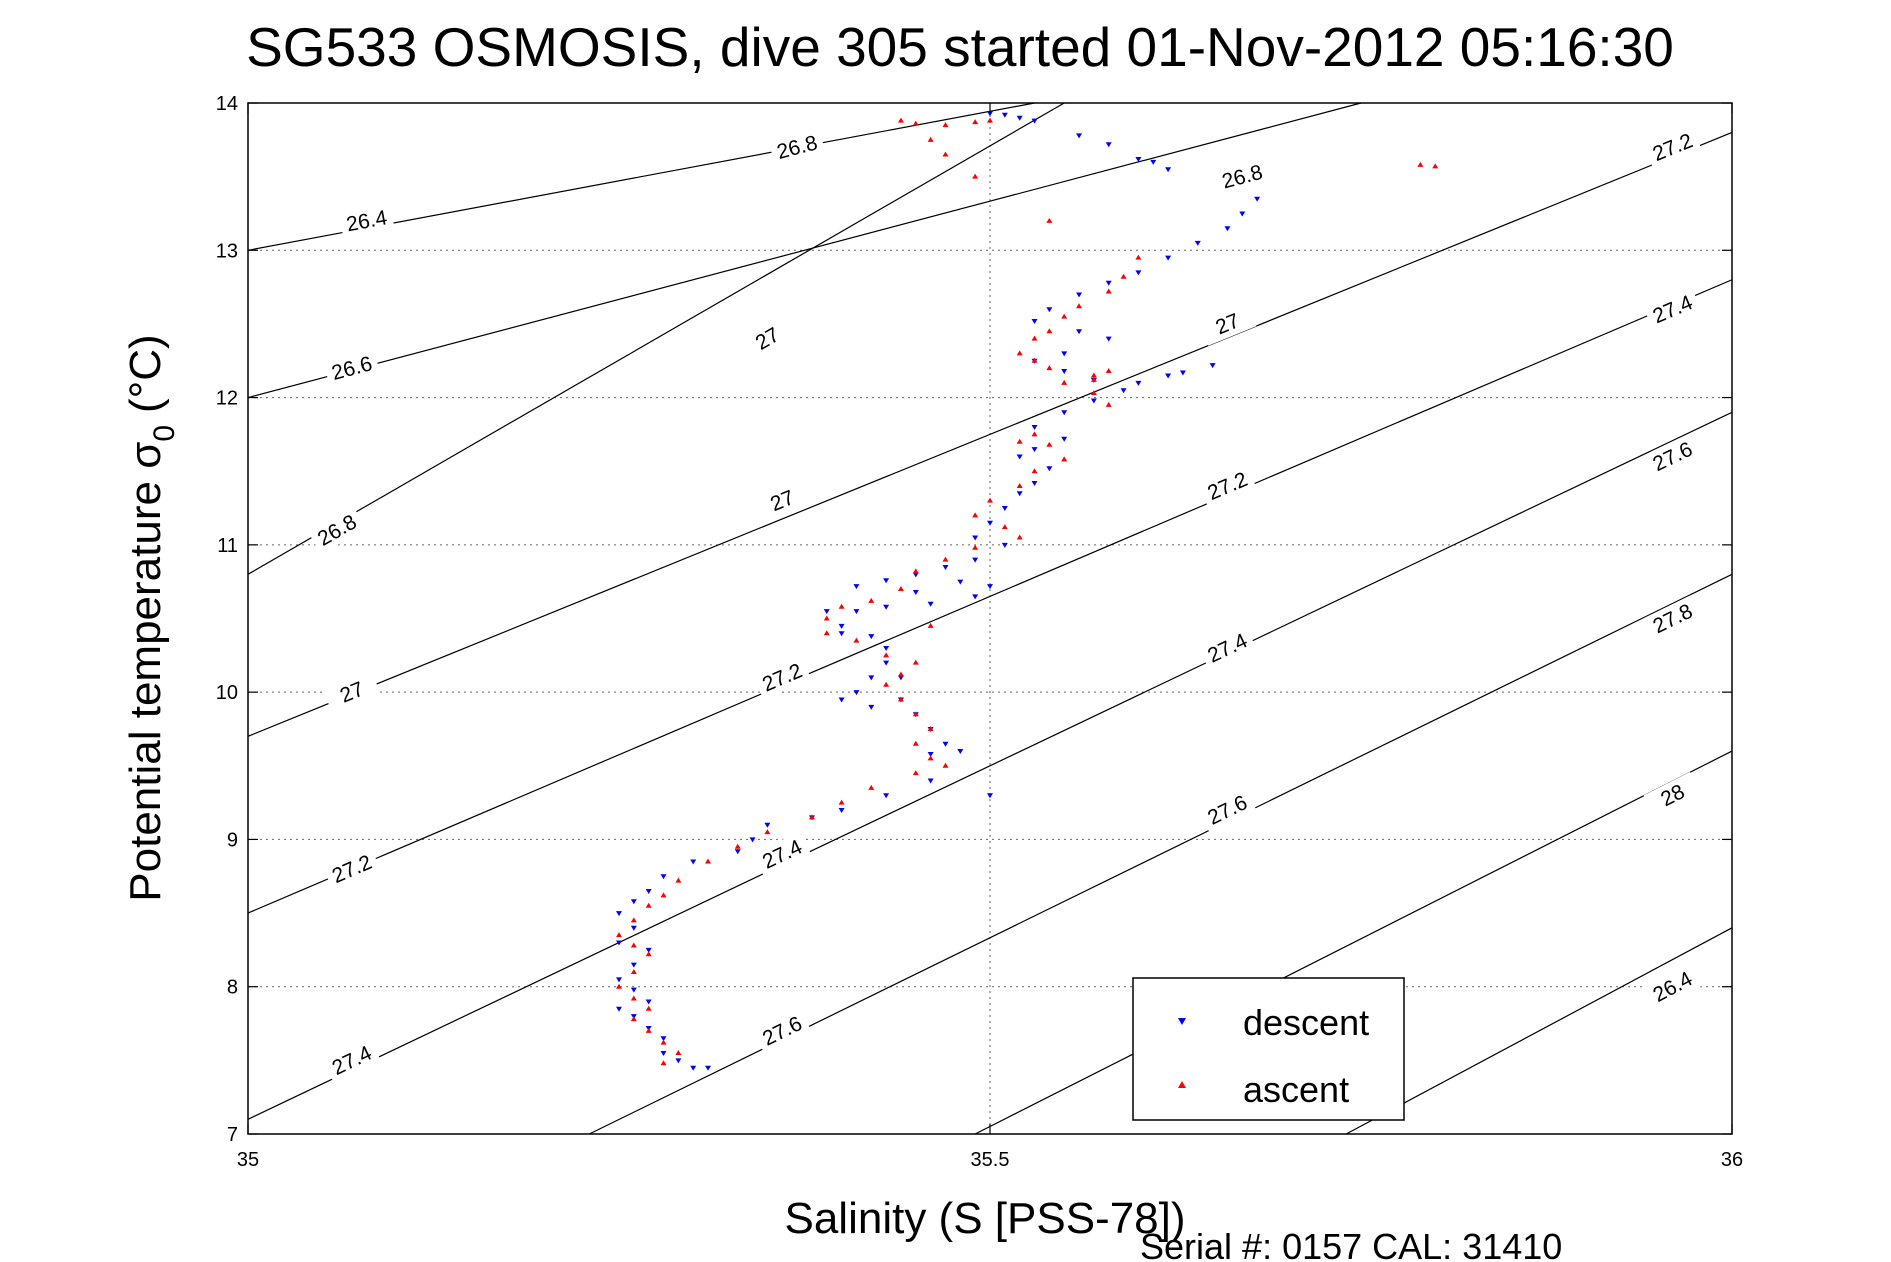 This screenshot has width=1891, height=1262. I want to click on y-tick-label: 7, so click(232, 1135).